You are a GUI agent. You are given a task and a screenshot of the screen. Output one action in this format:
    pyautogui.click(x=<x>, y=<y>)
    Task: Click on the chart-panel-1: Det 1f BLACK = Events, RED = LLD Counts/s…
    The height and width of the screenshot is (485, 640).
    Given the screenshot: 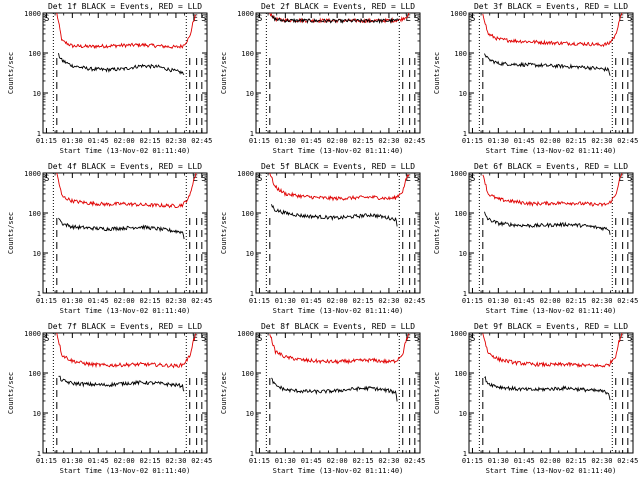 What is the action you would take?
    pyautogui.click(x=109, y=78)
    